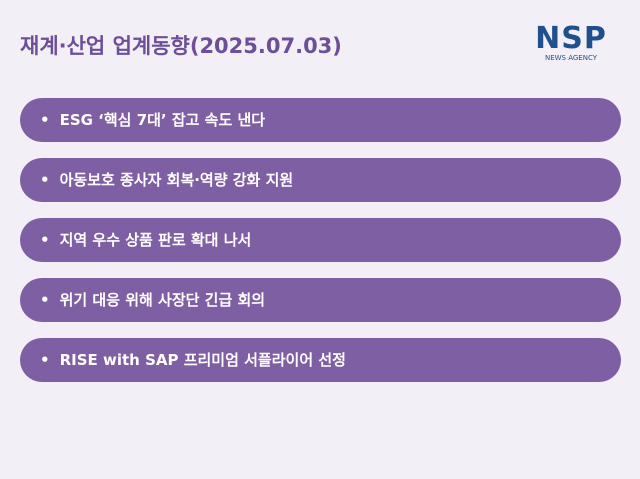  What do you see at coordinates (202, 360) in the screenshot?
I see `item-text: RISE with SAP 프리미엄 서플라이어 선정` at bounding box center [202, 360].